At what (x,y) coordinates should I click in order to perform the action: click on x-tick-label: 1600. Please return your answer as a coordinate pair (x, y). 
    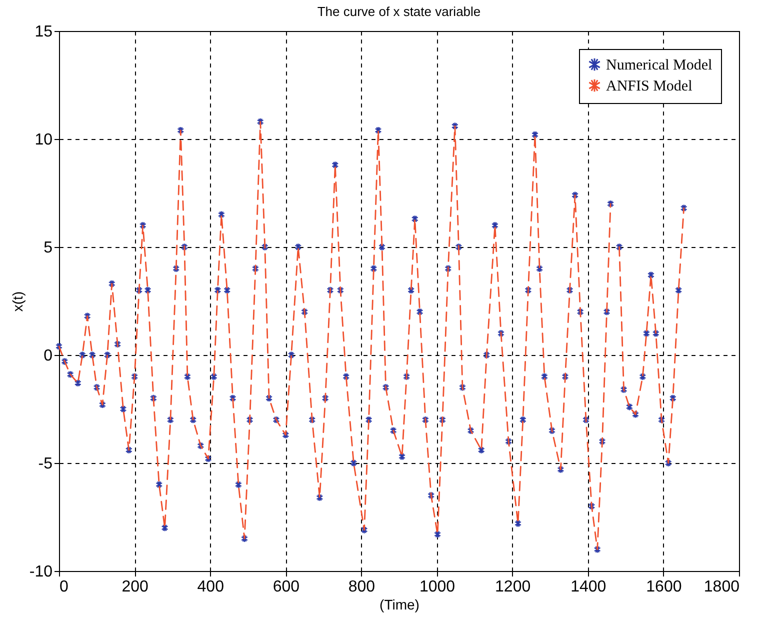
    Looking at the image, I should click on (664, 587).